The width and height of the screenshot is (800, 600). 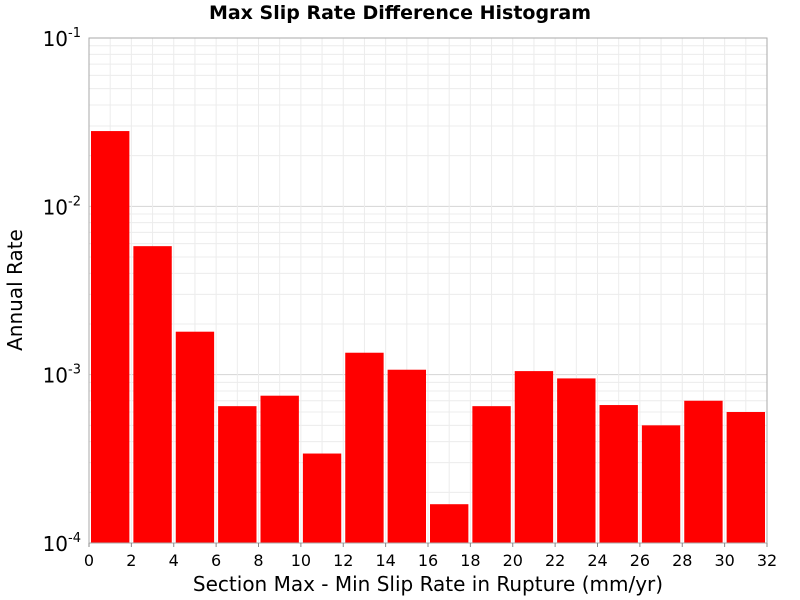 I want to click on x-tick-label: 6, so click(x=216, y=560).